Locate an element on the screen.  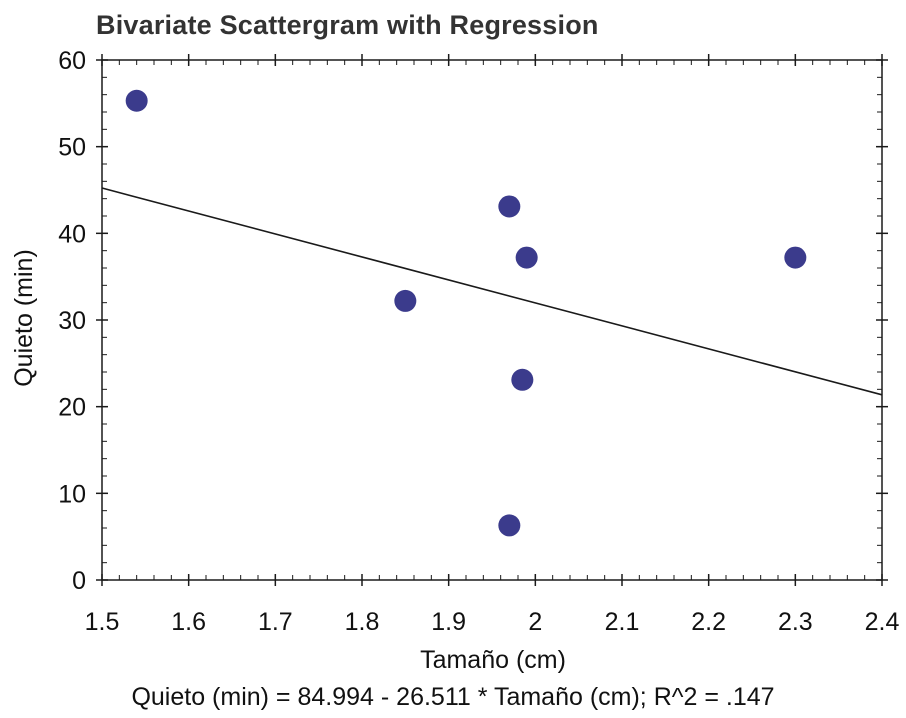
y-tick-label: 10 is located at coordinates (72, 494).